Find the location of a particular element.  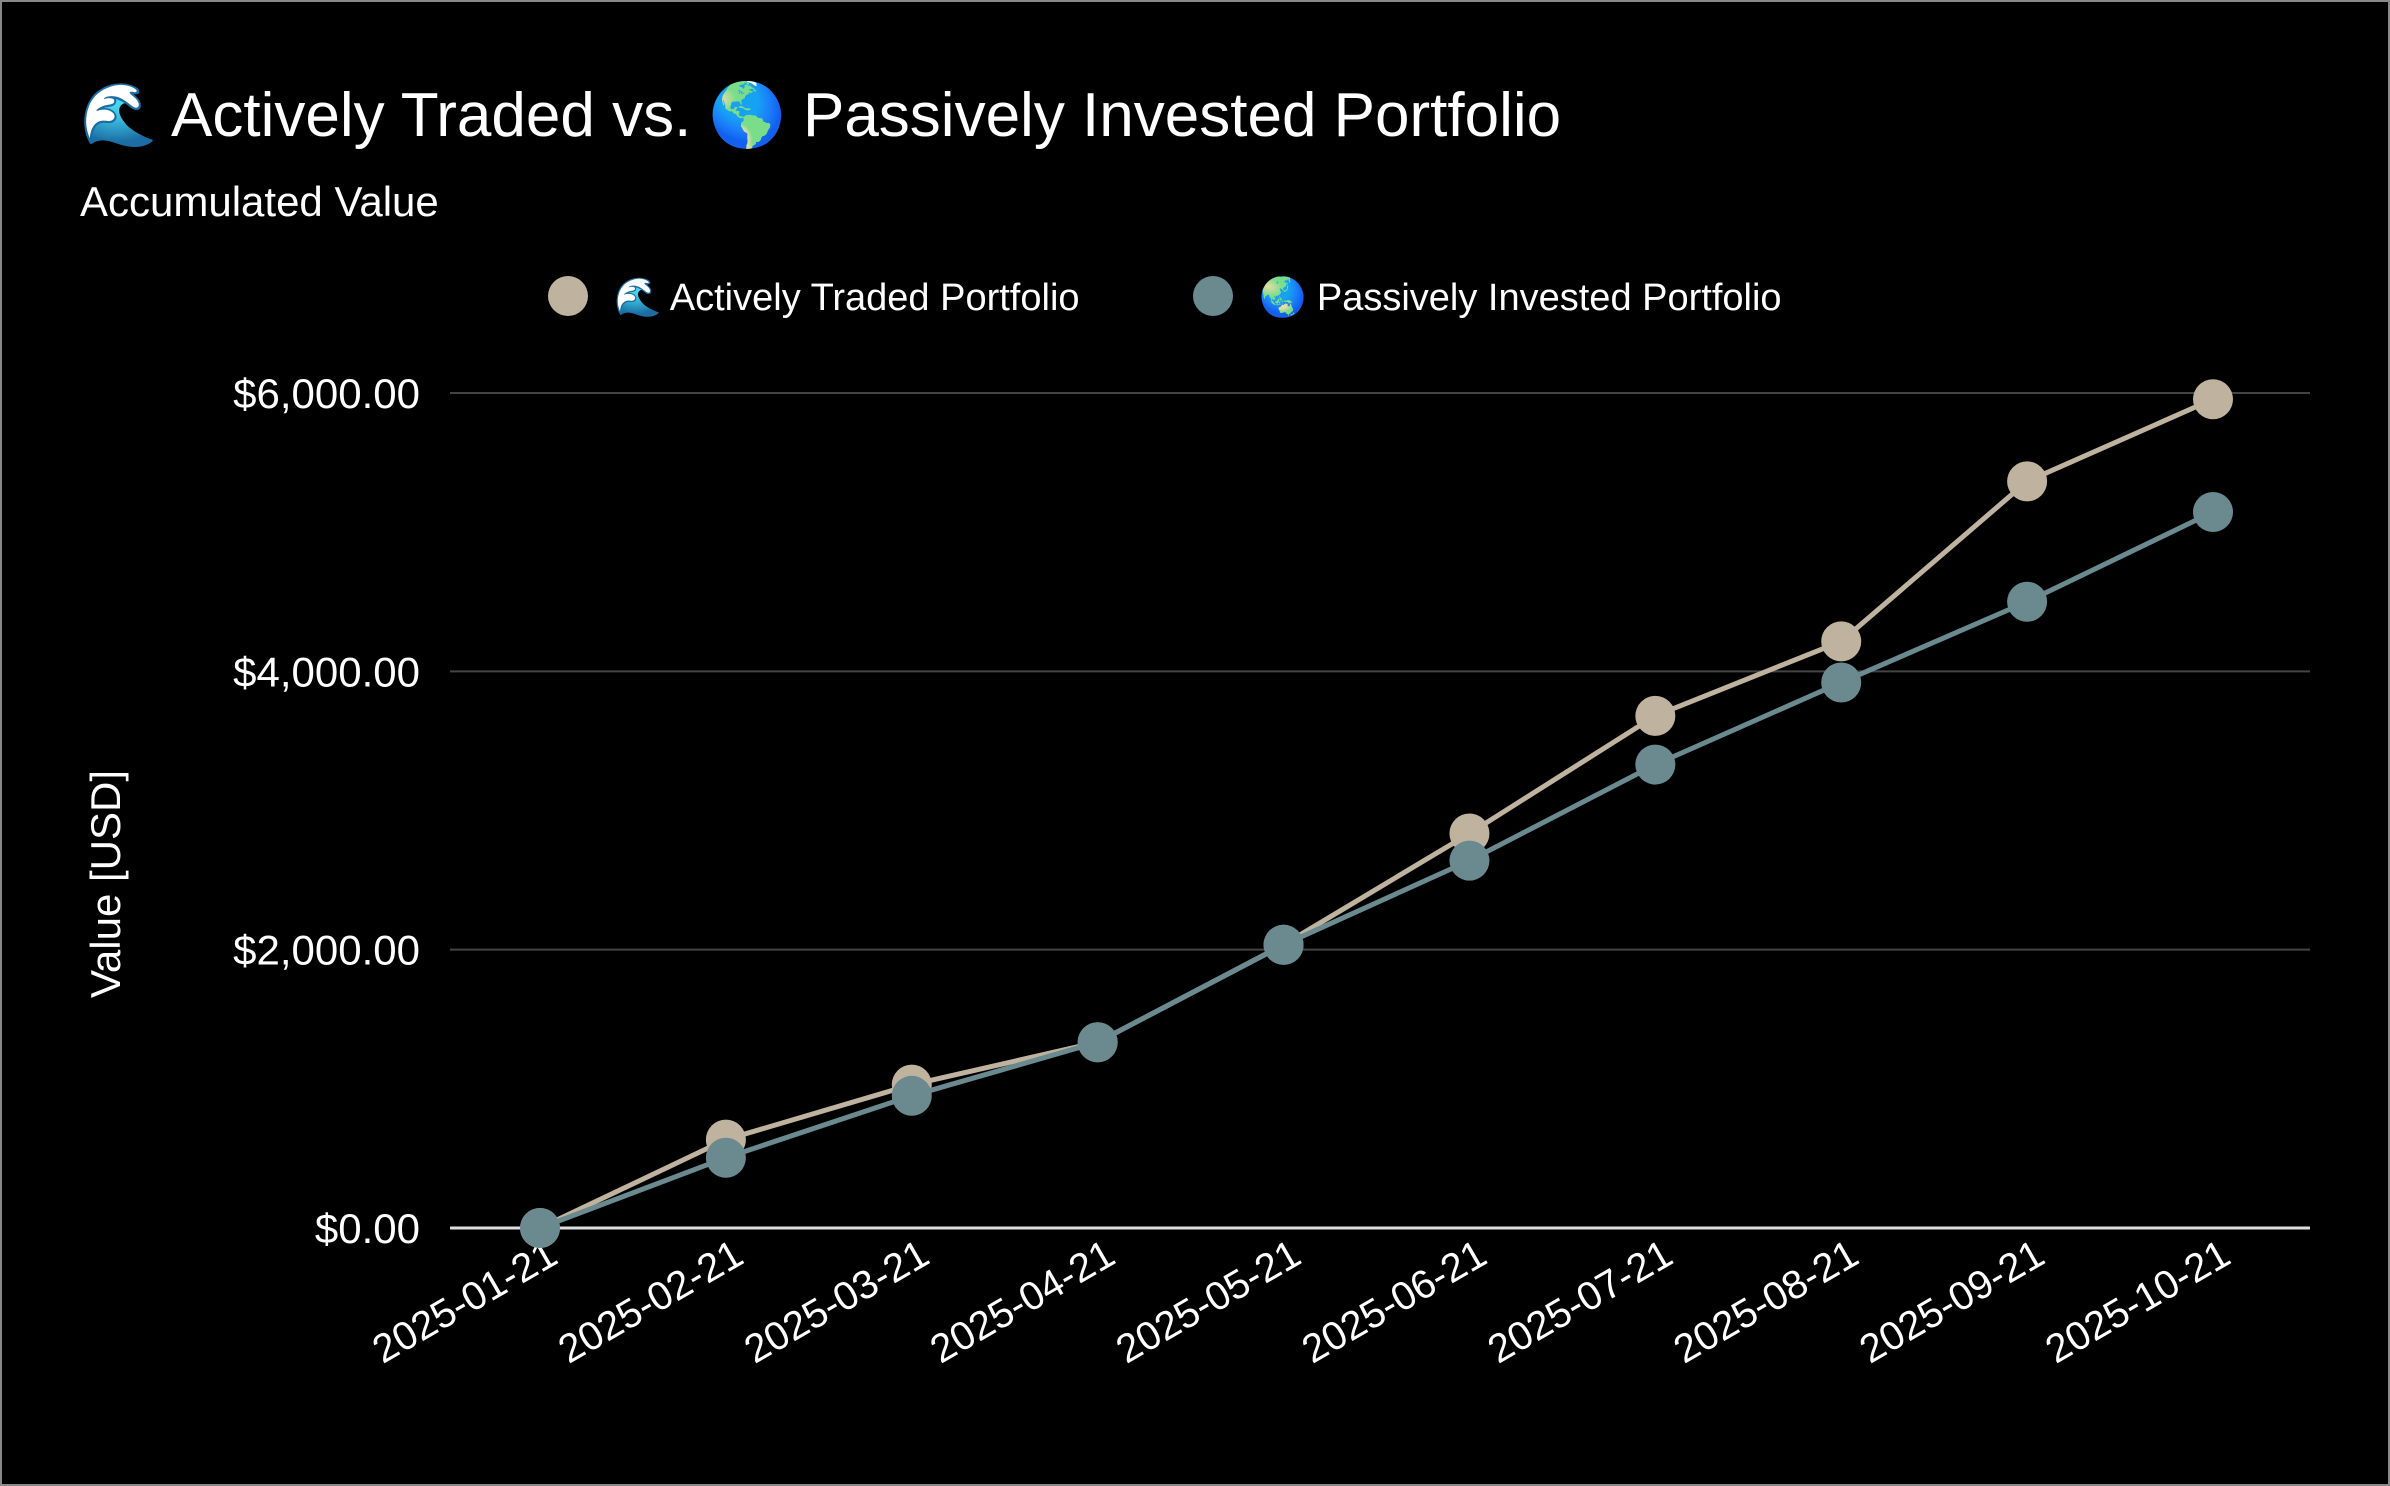

legend-label: 🌊 Actively Traded Portfolio is located at coordinates (847, 297).